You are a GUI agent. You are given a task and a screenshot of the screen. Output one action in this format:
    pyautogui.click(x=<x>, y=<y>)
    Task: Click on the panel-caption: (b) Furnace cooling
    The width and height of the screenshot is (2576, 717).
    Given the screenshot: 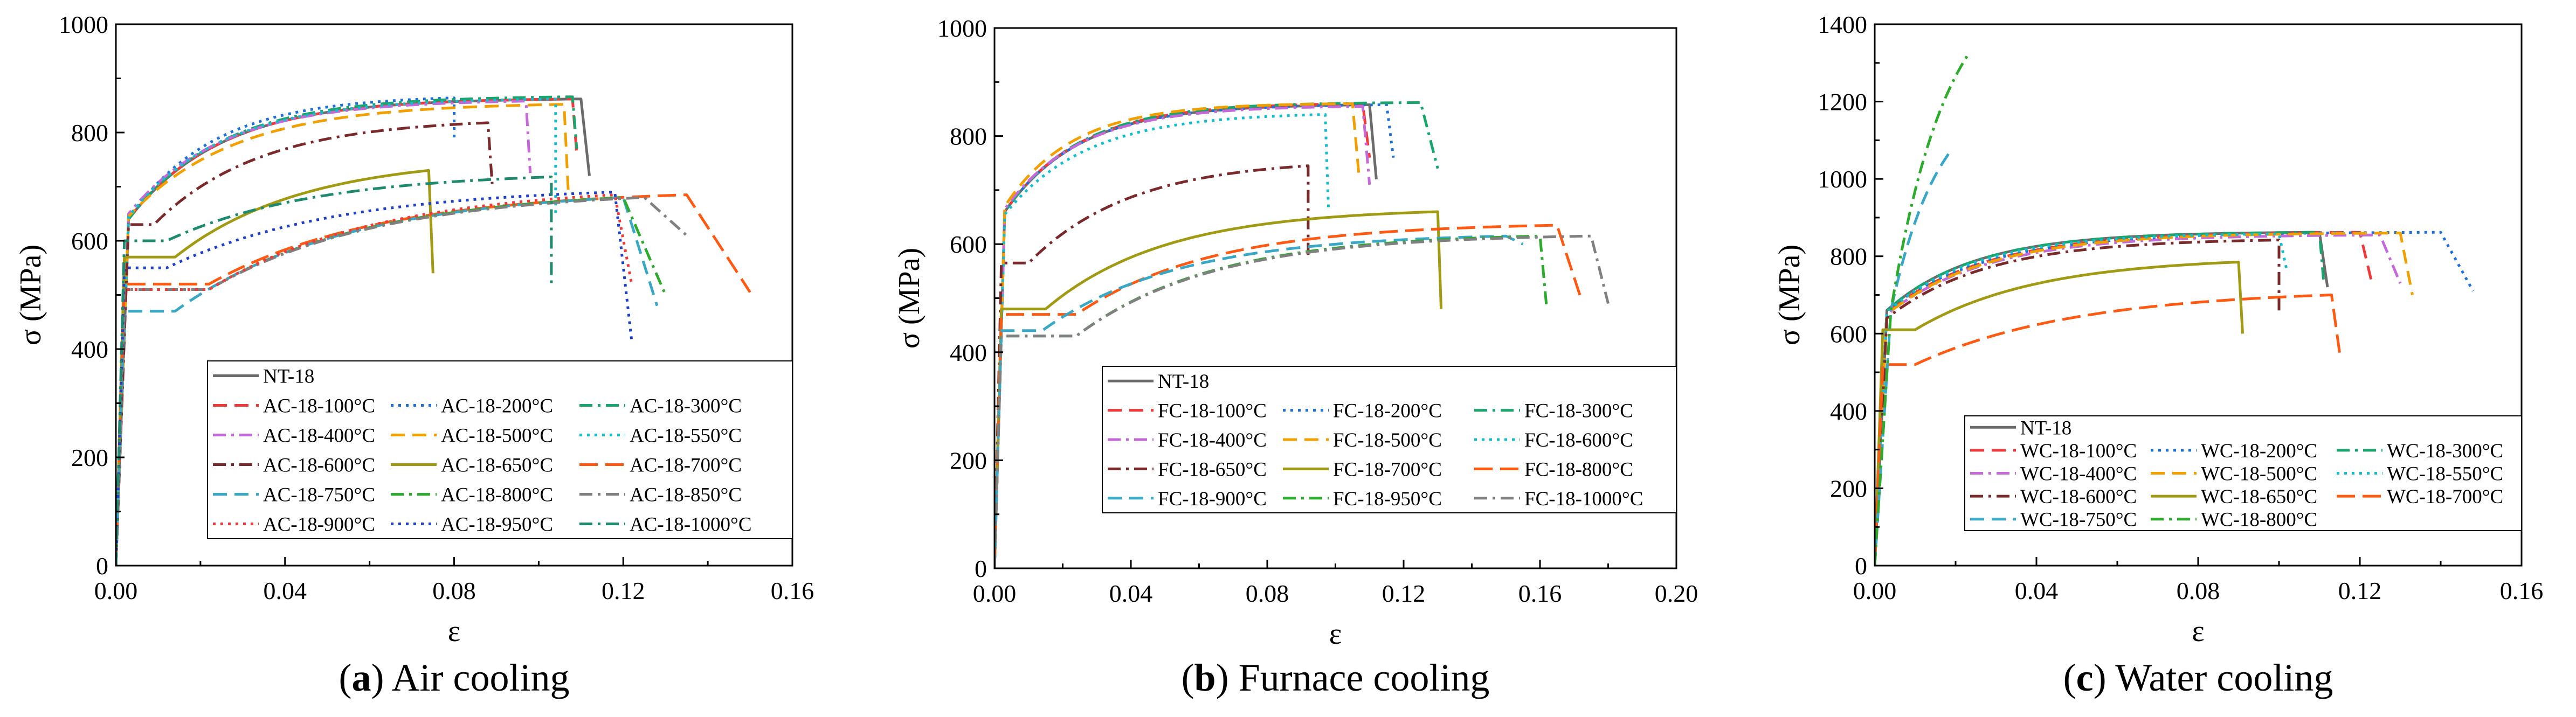 What is the action you would take?
    pyautogui.click(x=1336, y=677)
    